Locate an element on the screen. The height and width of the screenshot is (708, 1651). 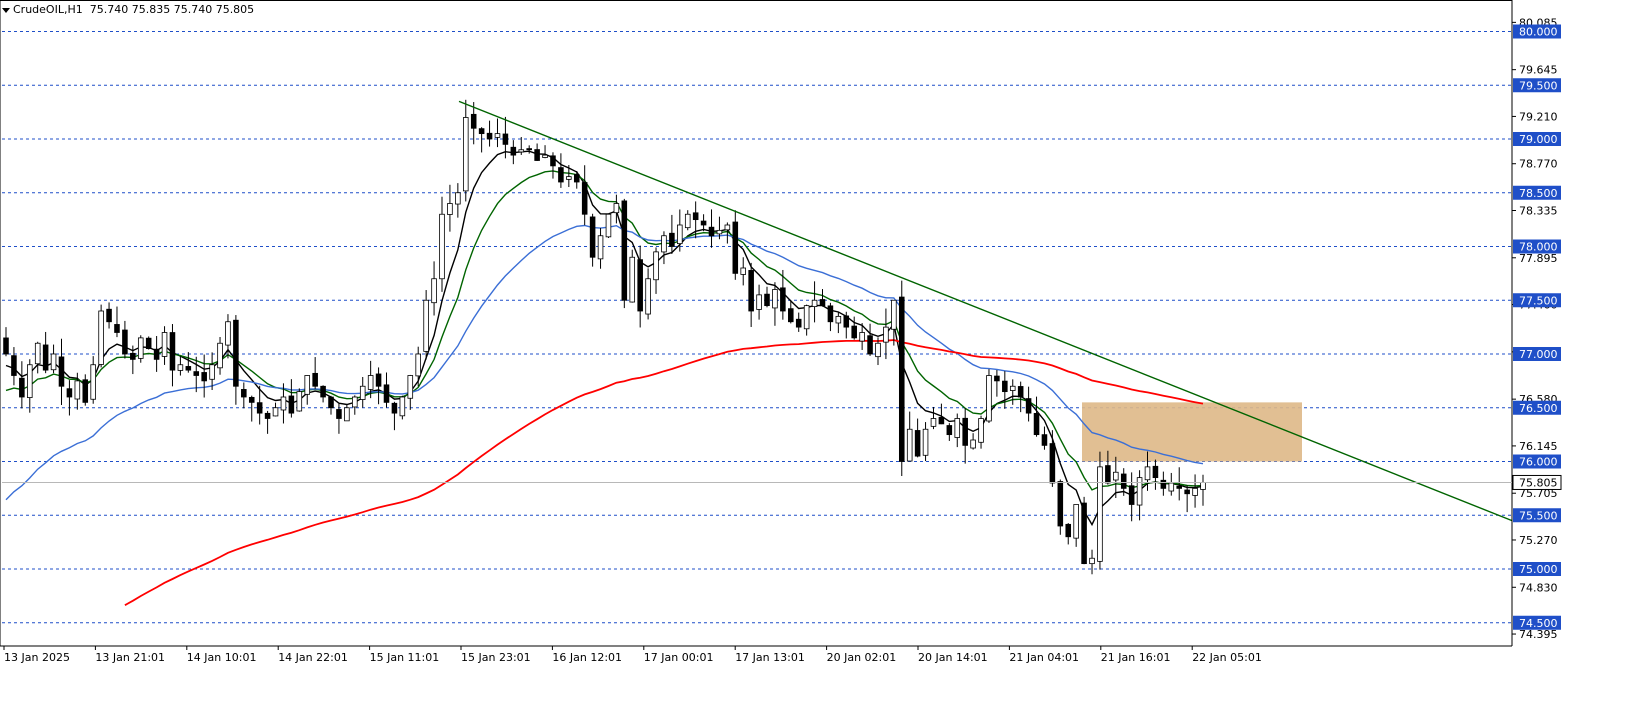
x-tick-label: 14 Jan 10:01 is located at coordinates (222, 657).